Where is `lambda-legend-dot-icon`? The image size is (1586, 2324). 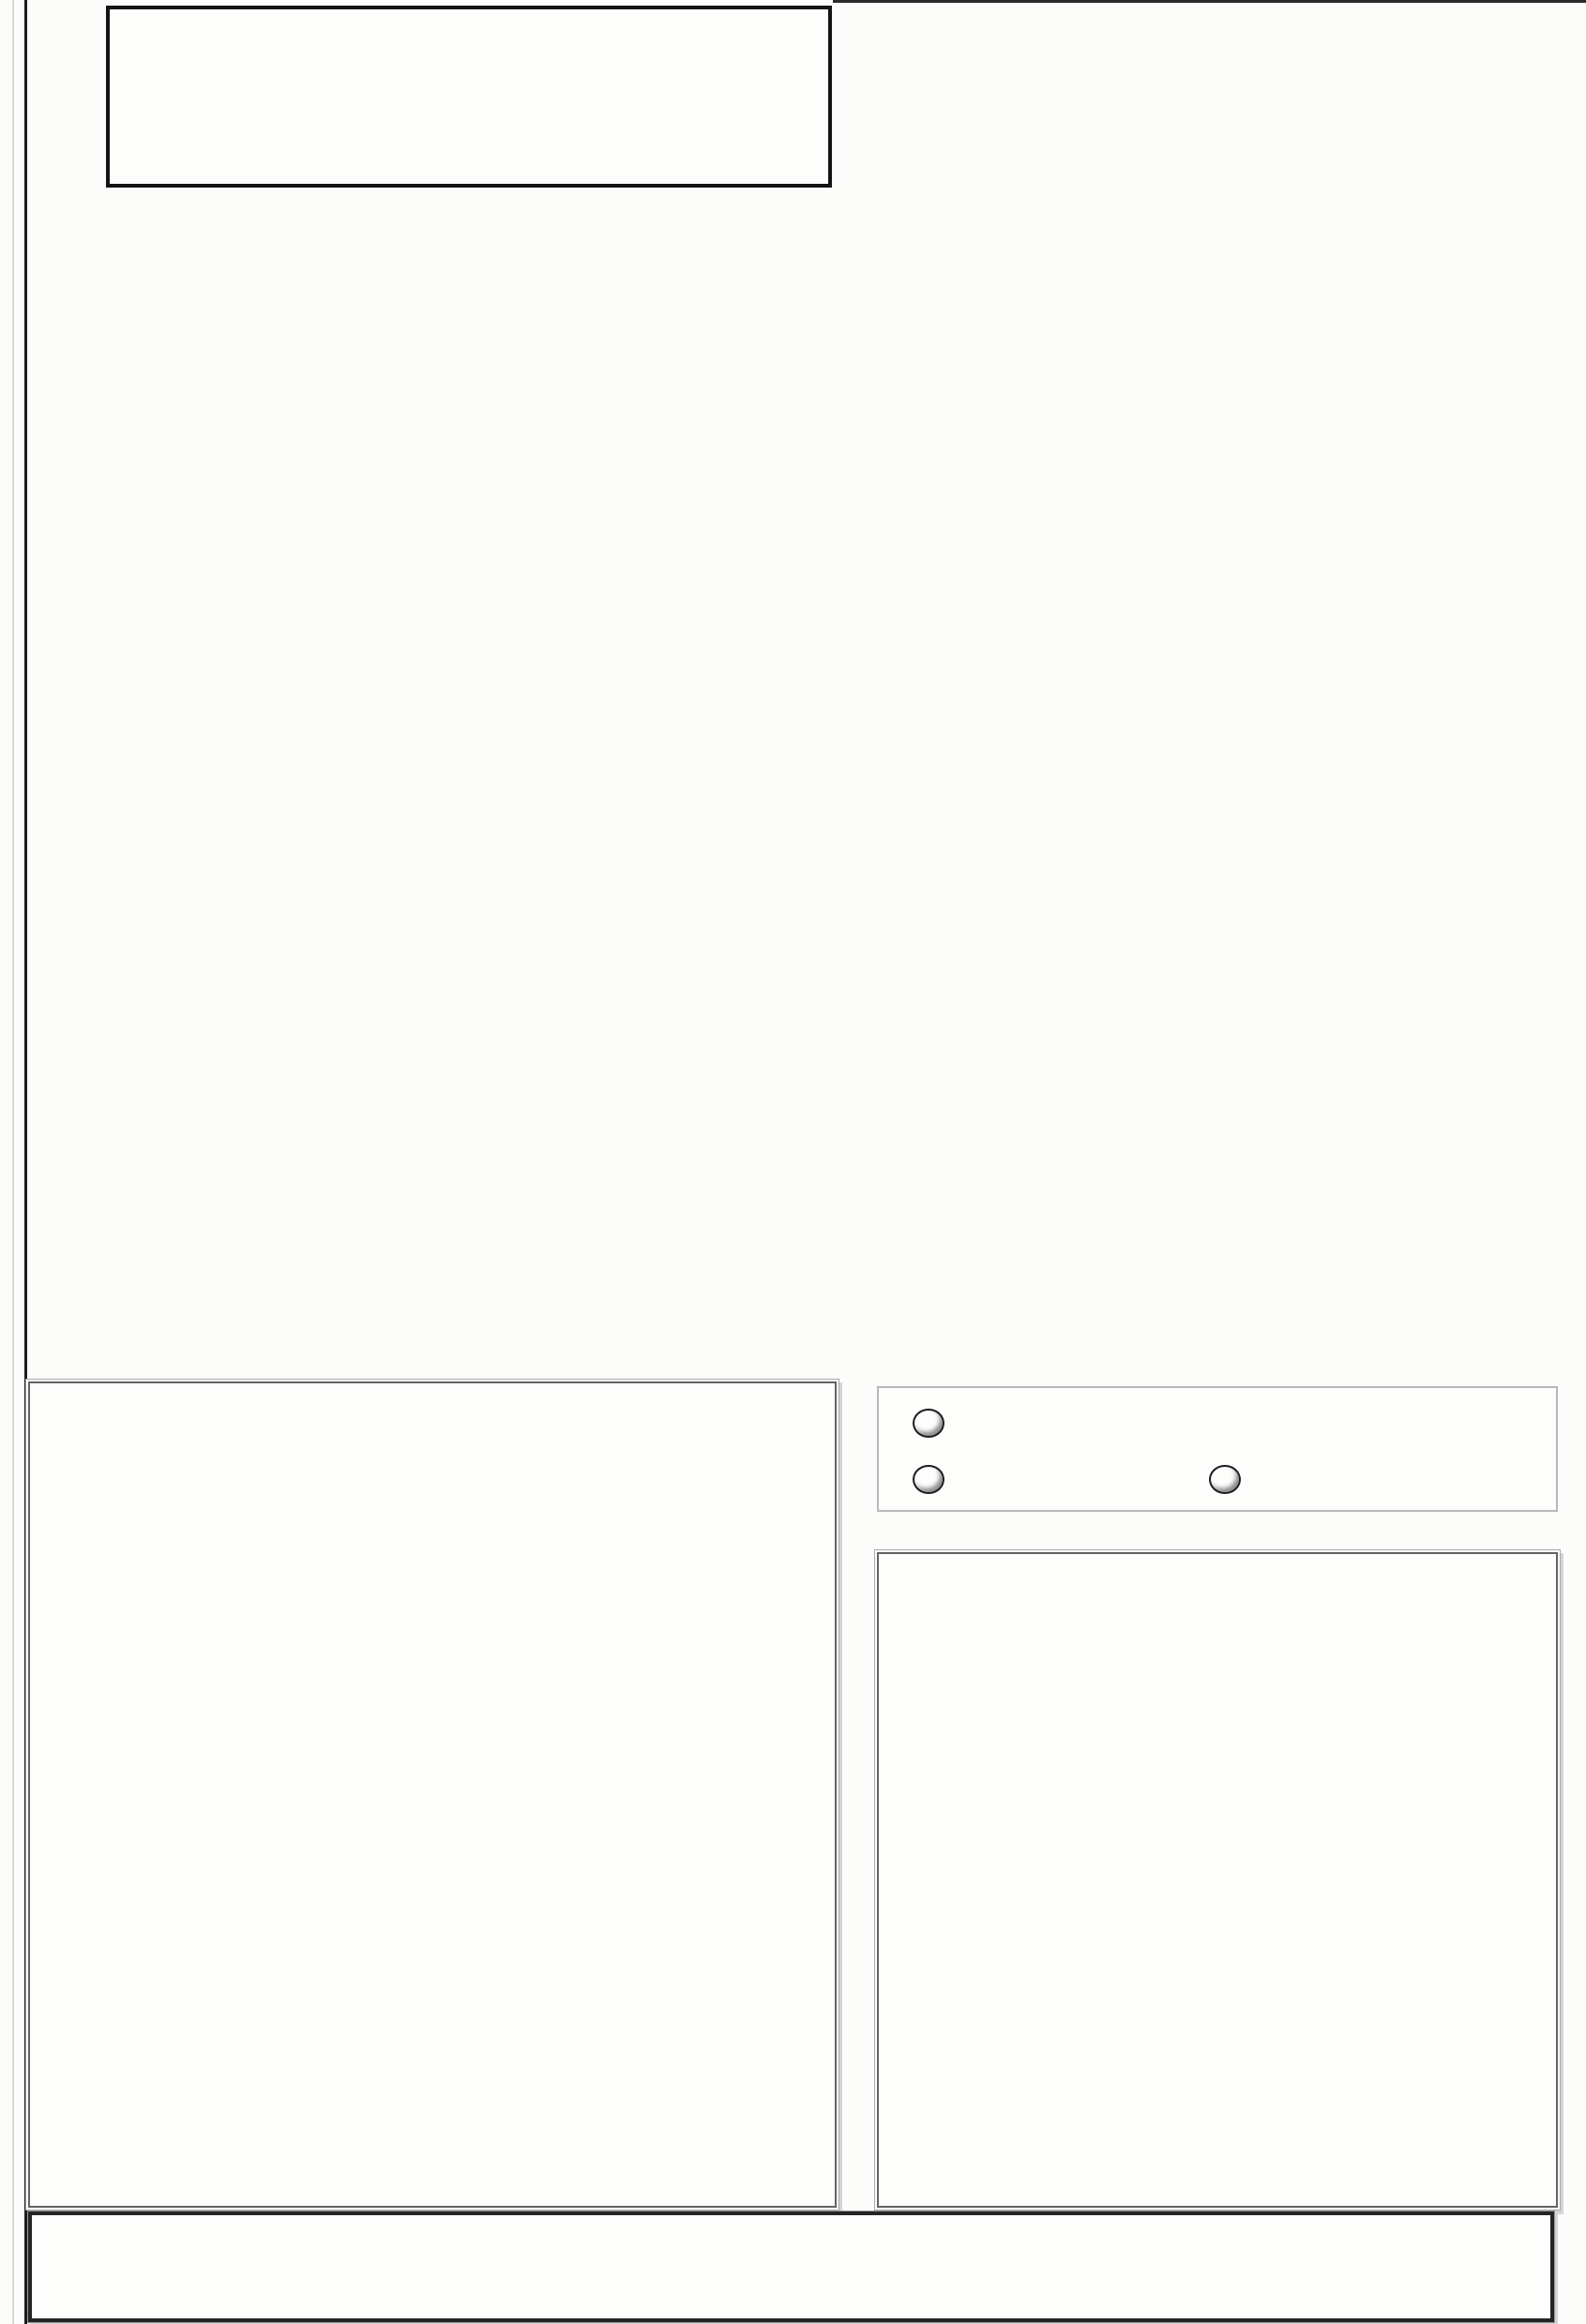 lambda-legend-dot-icon is located at coordinates (1225, 1479).